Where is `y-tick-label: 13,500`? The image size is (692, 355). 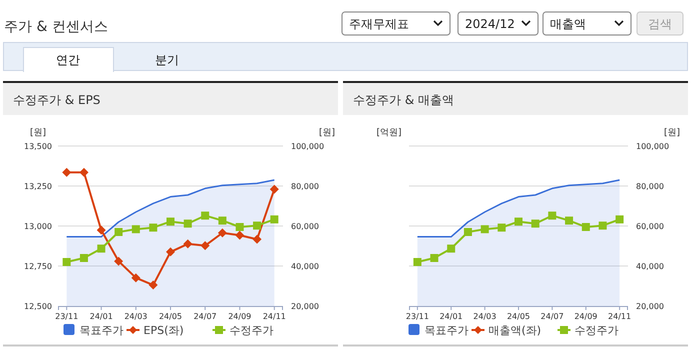 y-tick-label: 13,500 is located at coordinates (38, 146).